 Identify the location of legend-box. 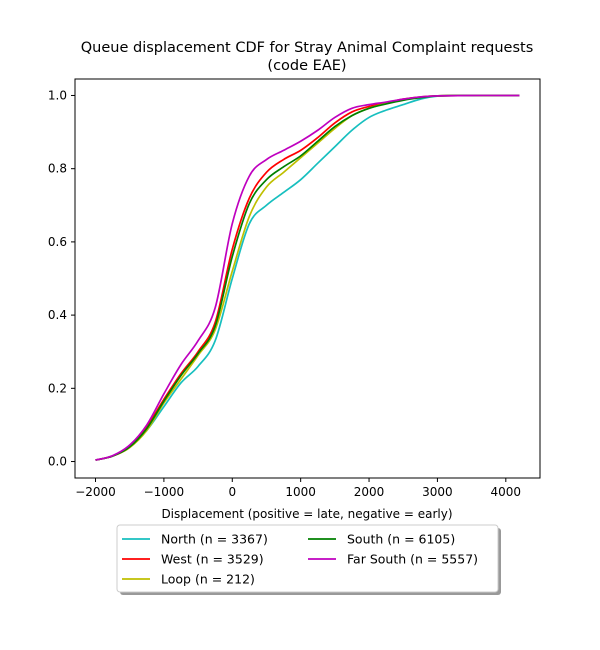
(307, 558).